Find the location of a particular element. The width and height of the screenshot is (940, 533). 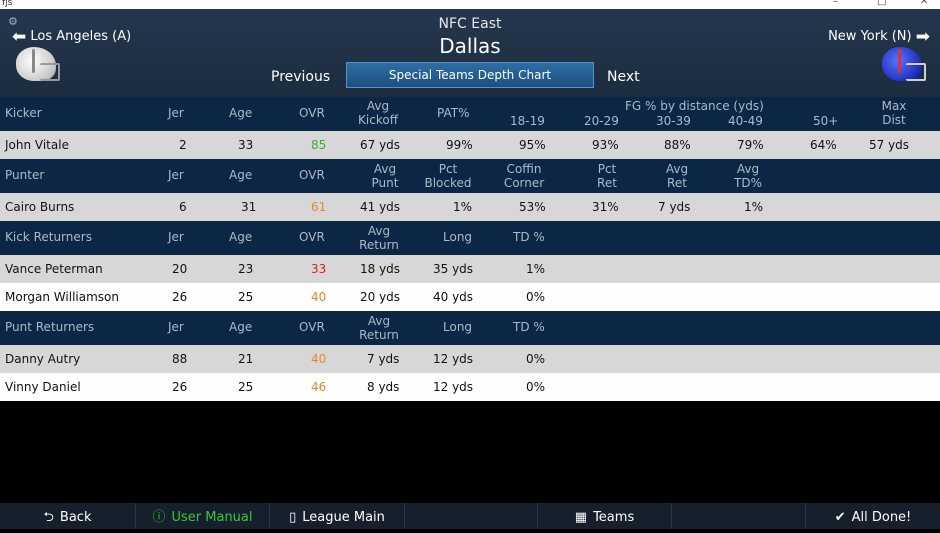

gear-icon: ⚙ is located at coordinates (13, 21).